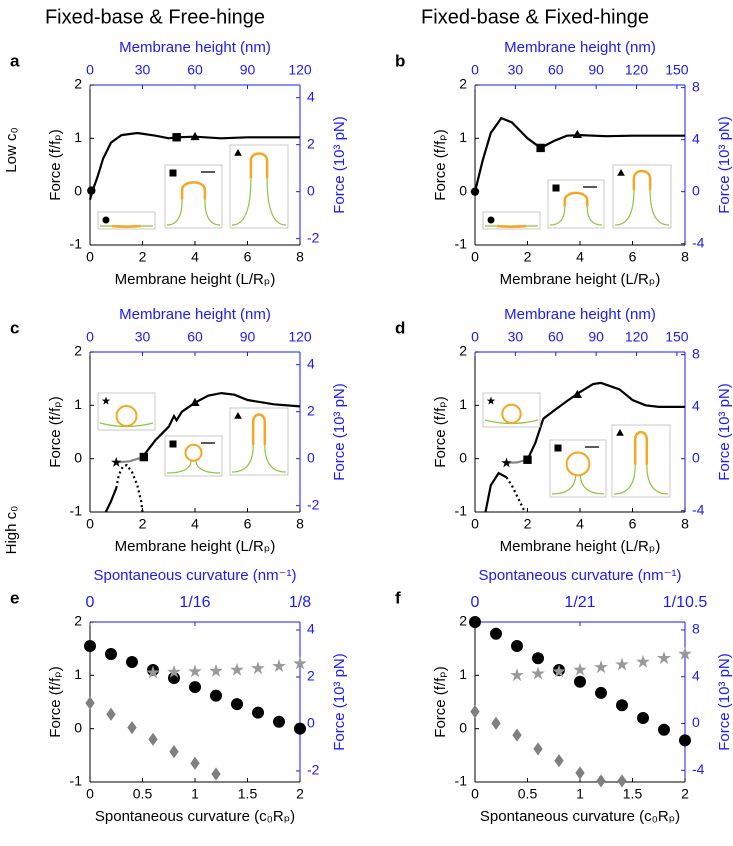 The height and width of the screenshot is (846, 733). Describe the element at coordinates (440, 431) in the screenshot. I see `y-axis-label: Force (f/fₚ)` at that location.